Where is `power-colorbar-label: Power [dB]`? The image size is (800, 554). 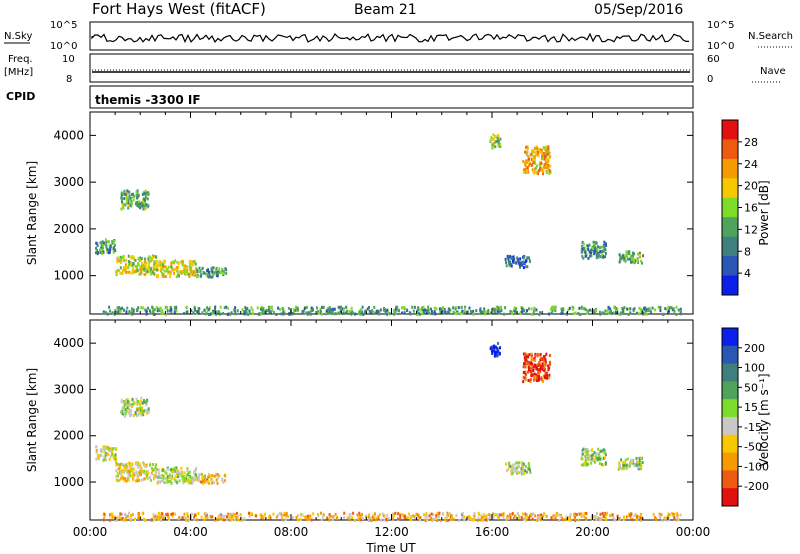
power-colorbar-label: Power [dB] is located at coordinates (764, 212).